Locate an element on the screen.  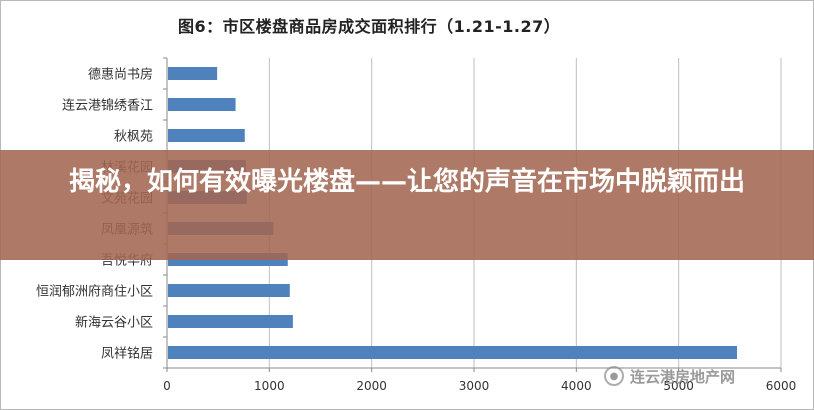
wechat-icon: ● is located at coordinates (614, 376).